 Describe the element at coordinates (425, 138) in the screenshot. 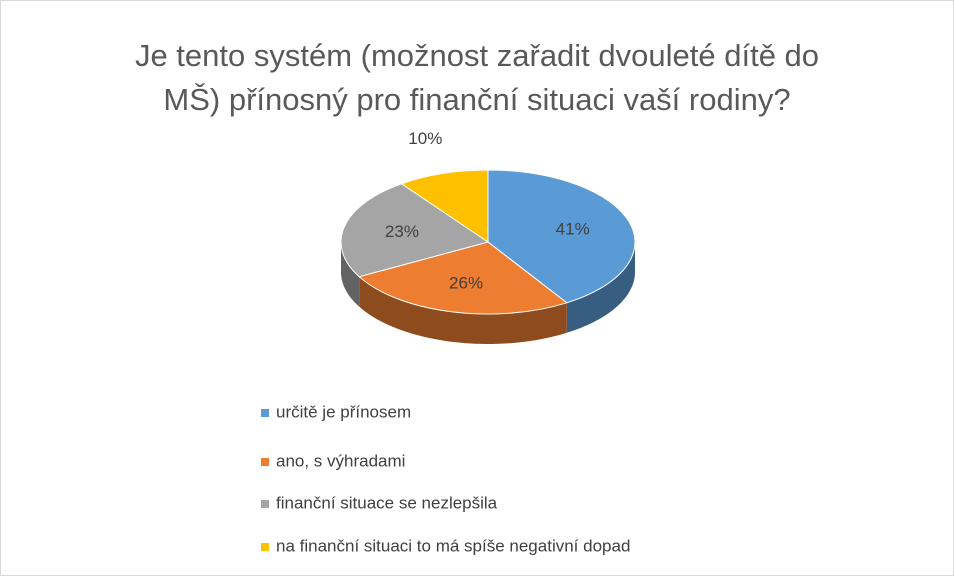

I see `data-label: 10%` at that location.